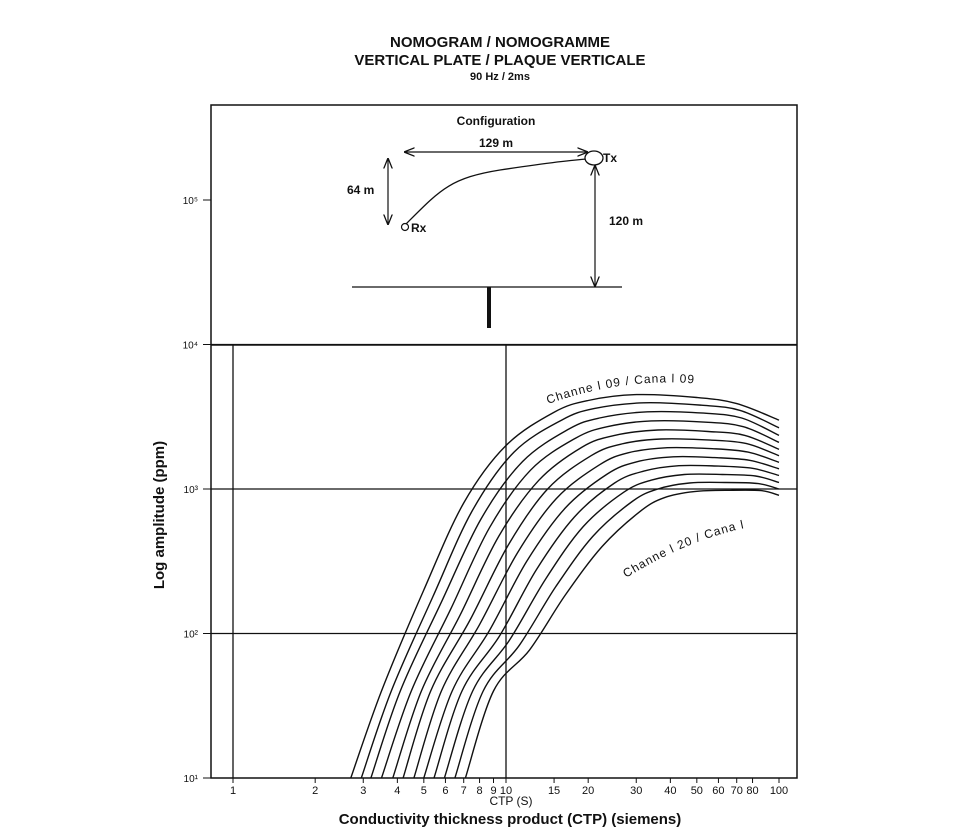 The height and width of the screenshot is (830, 980). What do you see at coordinates (493, 791) in the screenshot?
I see `x-tick-label: 9` at bounding box center [493, 791].